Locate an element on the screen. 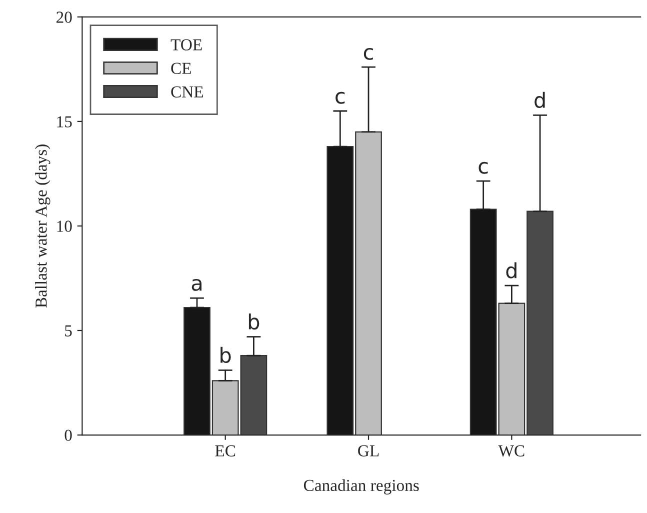  y-tick-label: 20 is located at coordinates (64, 17).